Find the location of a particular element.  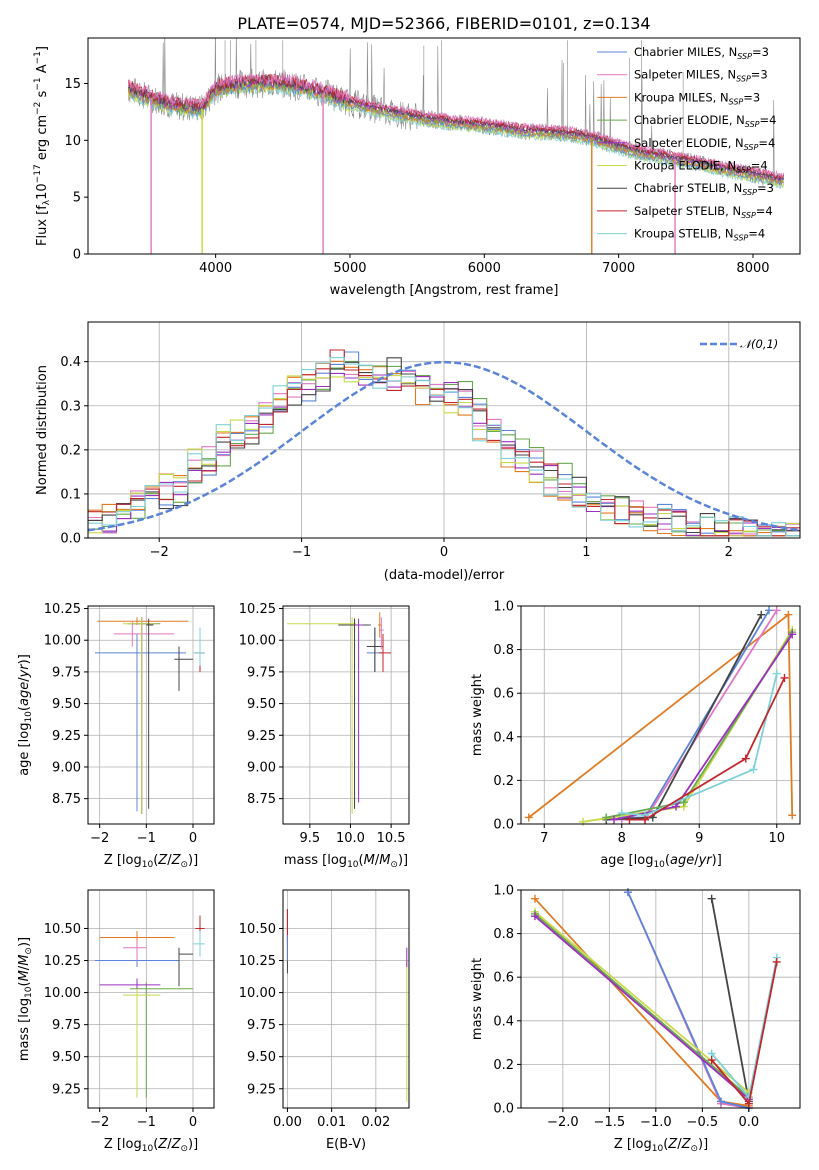

tick-label-x: 9.5 is located at coordinates (309, 838).